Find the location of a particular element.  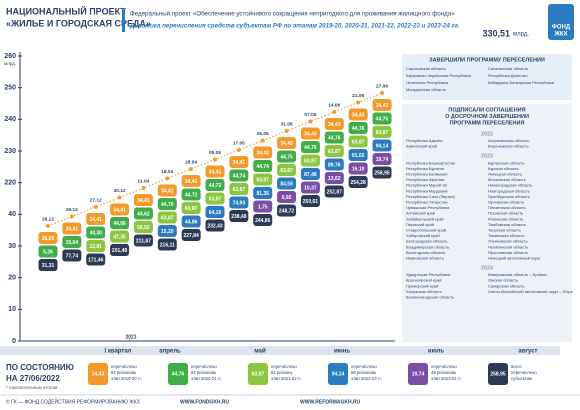

month-label: I квартал is located at coordinates (118, 352).